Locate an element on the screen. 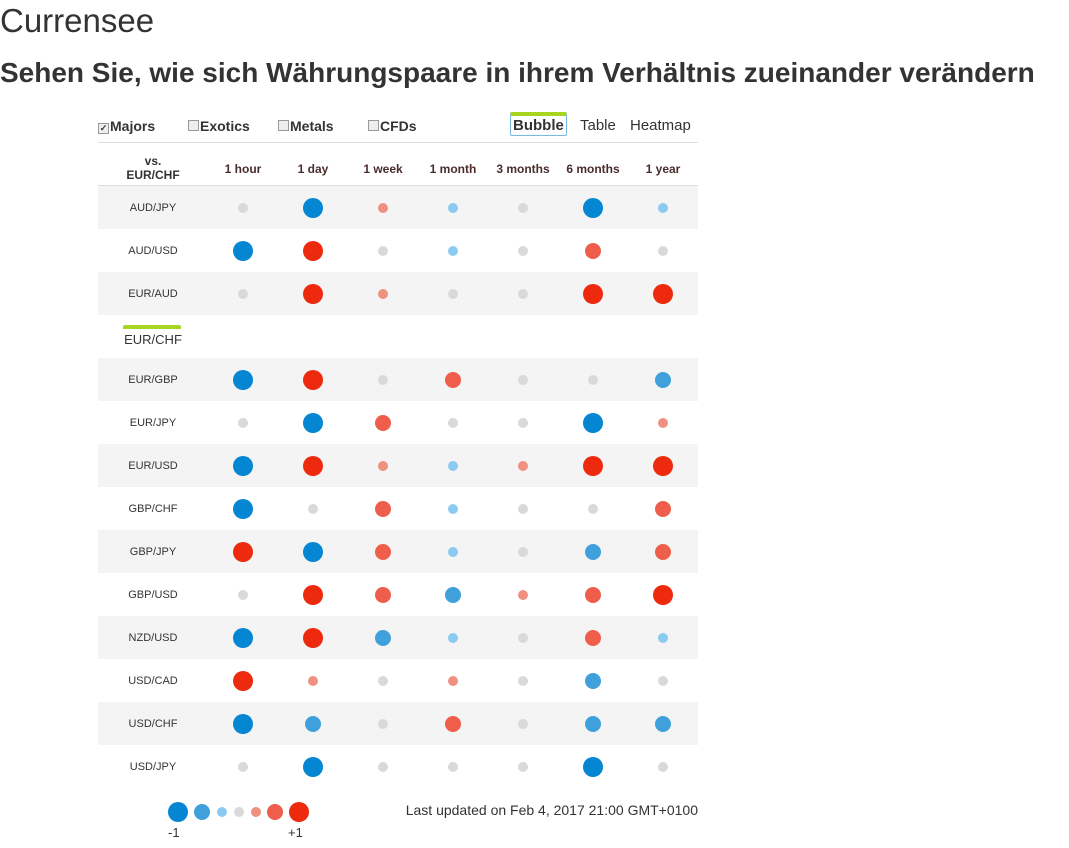 The height and width of the screenshot is (848, 1069). tab-bubble: Bubble is located at coordinates (538, 124).